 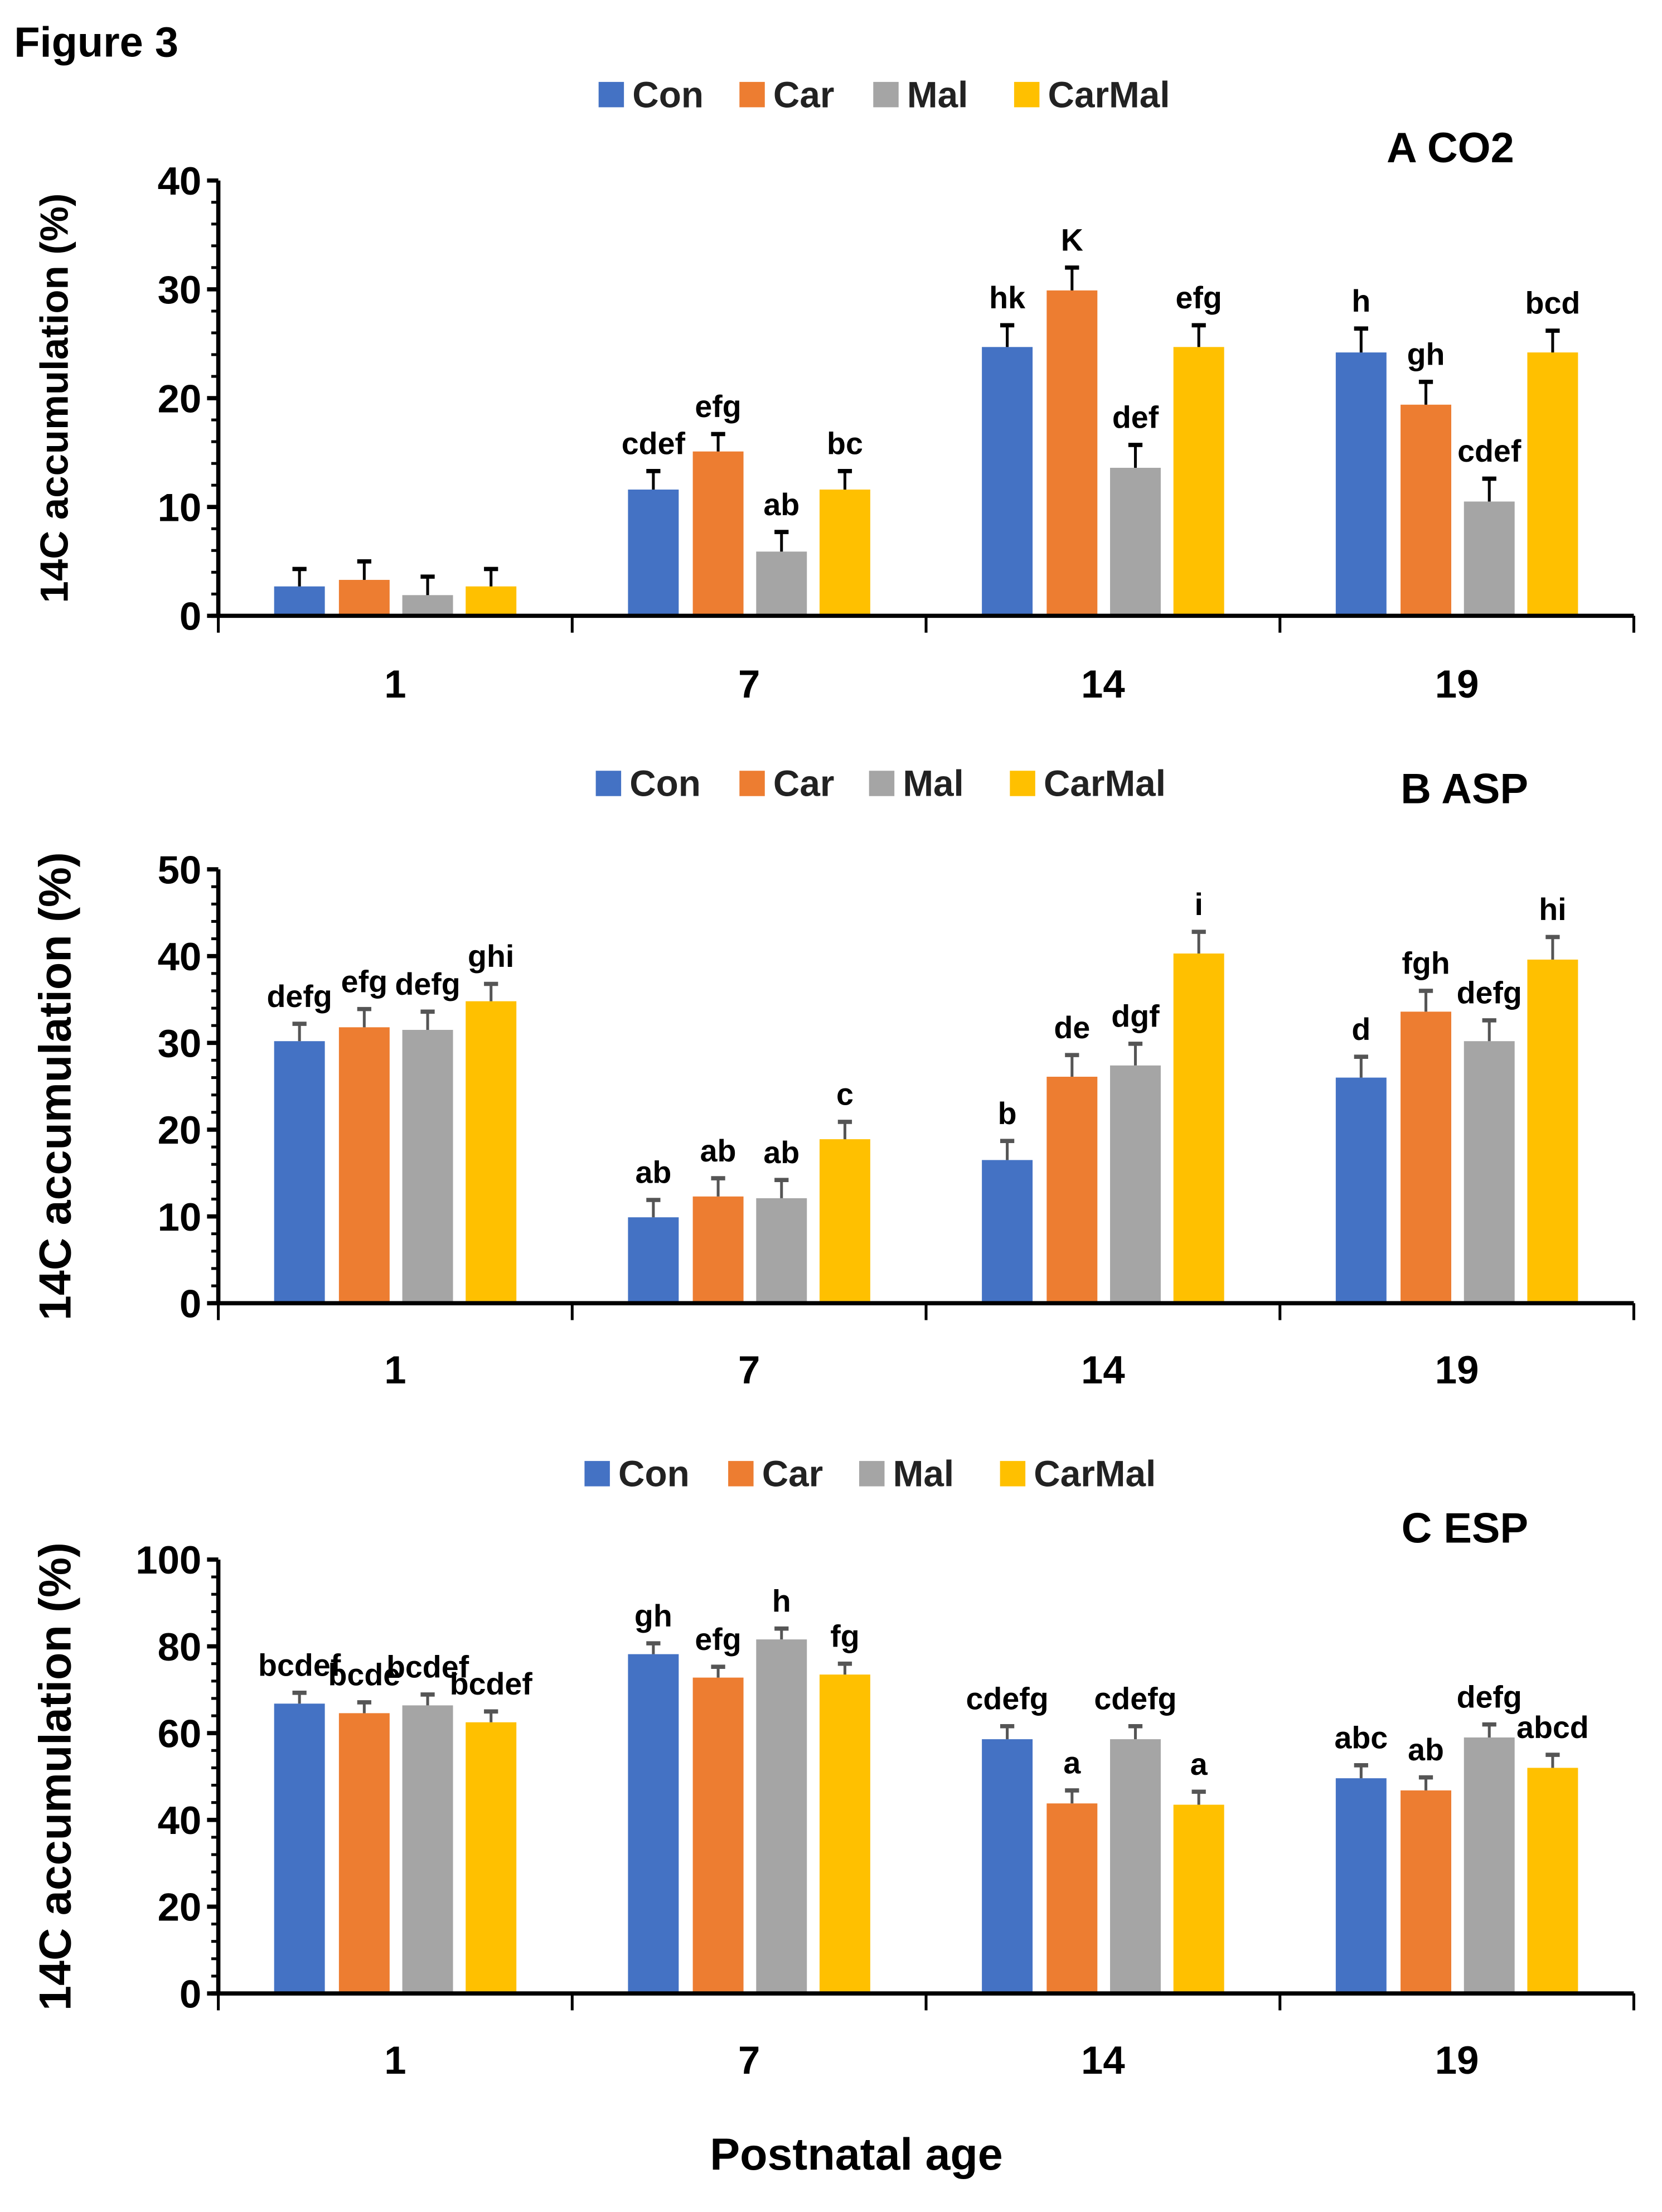 I want to click on x-tick-label: 7, so click(x=749, y=1370).